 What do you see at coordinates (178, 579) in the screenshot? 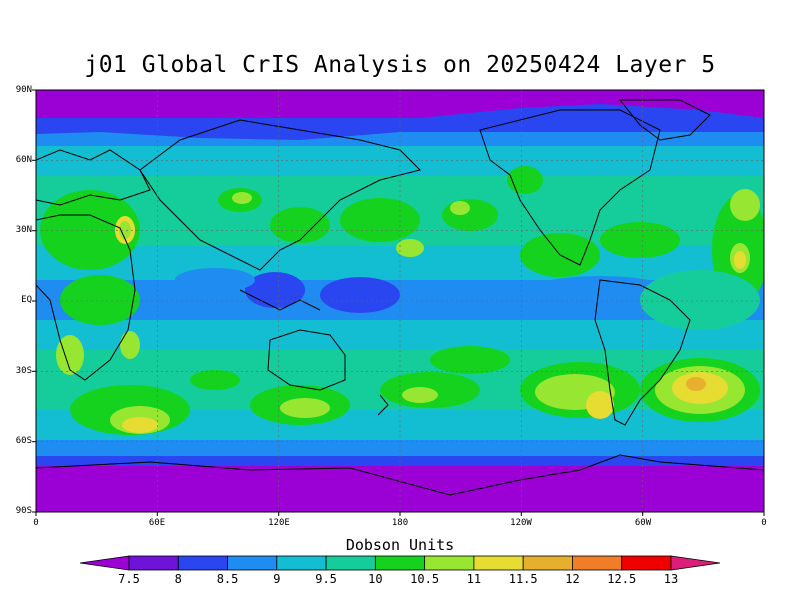
I see `colorbar-tick-label: 8` at bounding box center [178, 579].